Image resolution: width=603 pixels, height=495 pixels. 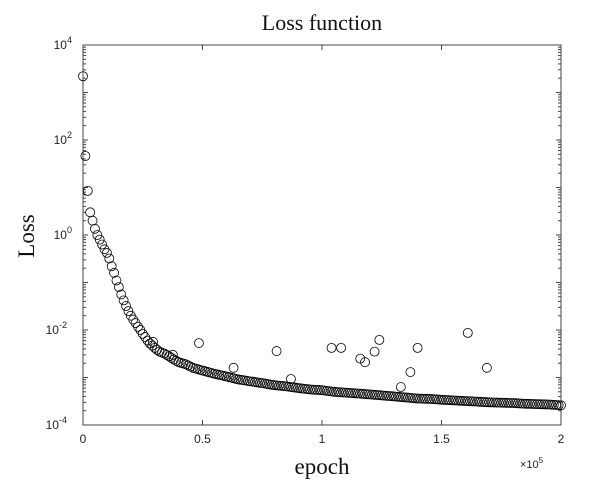 What do you see at coordinates (441, 439) in the screenshot?
I see `x-tick-label: 1.5` at bounding box center [441, 439].